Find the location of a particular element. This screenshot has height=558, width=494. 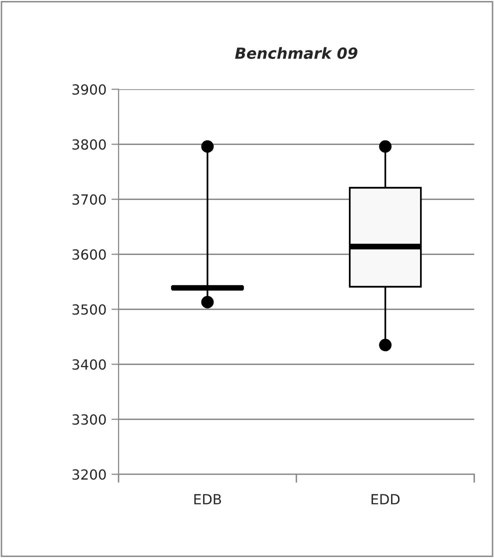

y-tick-label: 3300 is located at coordinates (89, 419).